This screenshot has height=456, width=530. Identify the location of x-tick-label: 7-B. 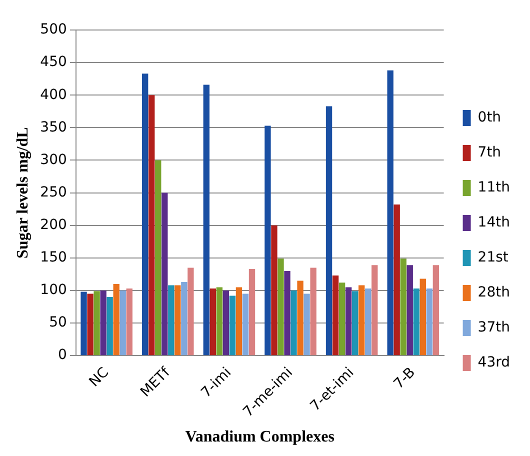
(404, 378).